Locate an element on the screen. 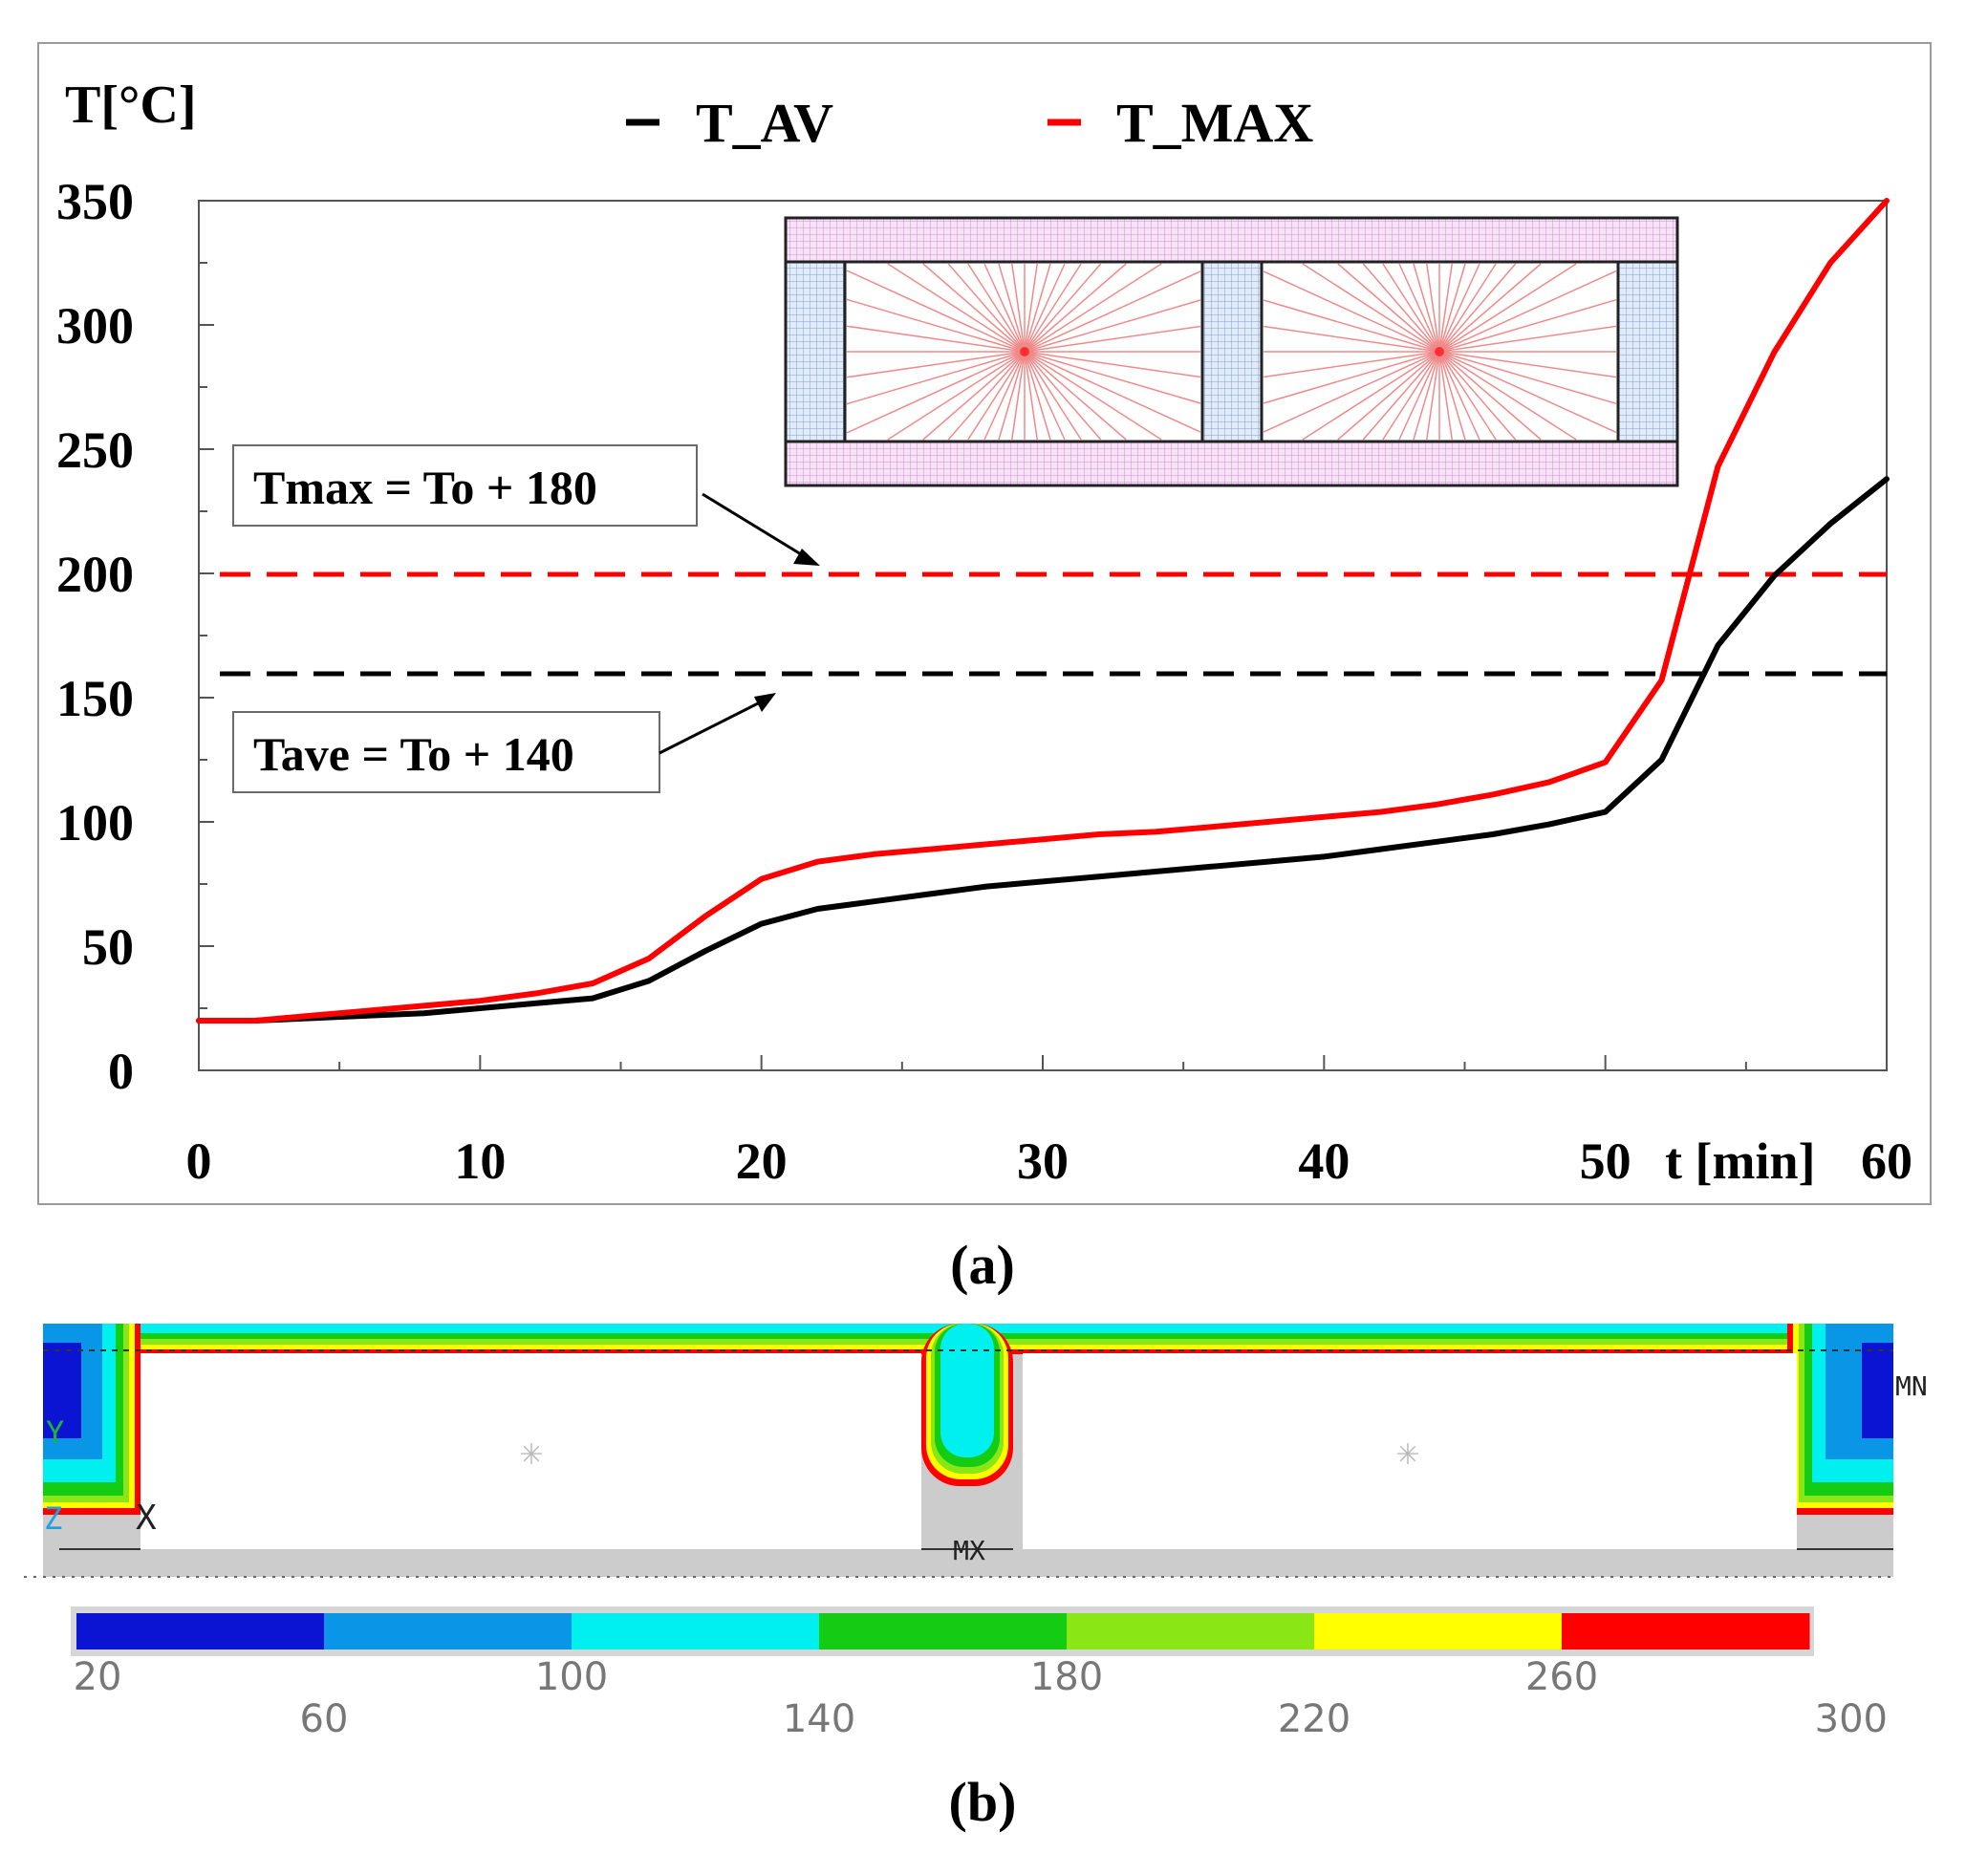 The height and width of the screenshot is (1876, 1966). x-tick-label: 60 is located at coordinates (1886, 1161).